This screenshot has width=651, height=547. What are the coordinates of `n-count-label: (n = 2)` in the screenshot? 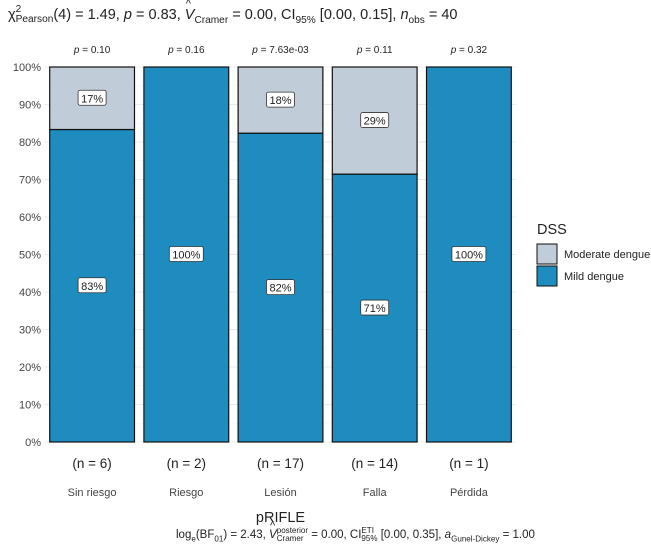 It's located at (186, 463).